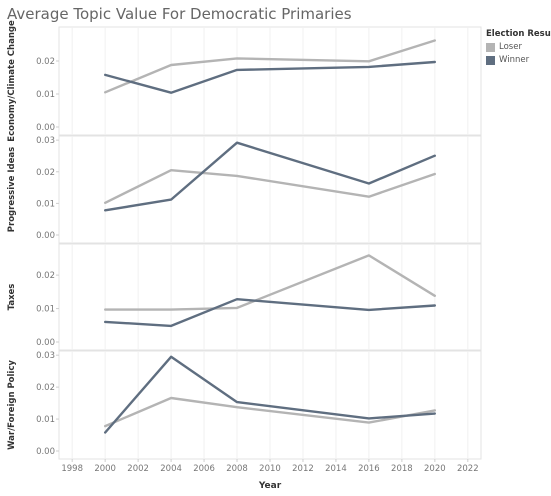 The width and height of the screenshot is (551, 496). I want to click on legend: Election Result Loser Winner, so click(518, 48).